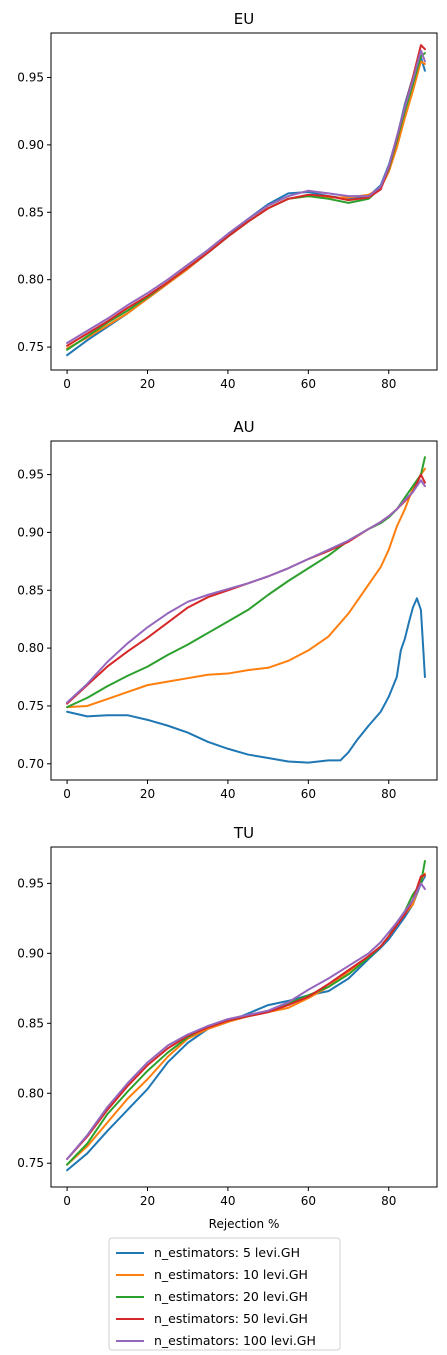 The height and width of the screenshot is (1355, 447). What do you see at coordinates (231, 1296) in the screenshot?
I see `legend-label: n_estimators: 20 levi.GH` at bounding box center [231, 1296].